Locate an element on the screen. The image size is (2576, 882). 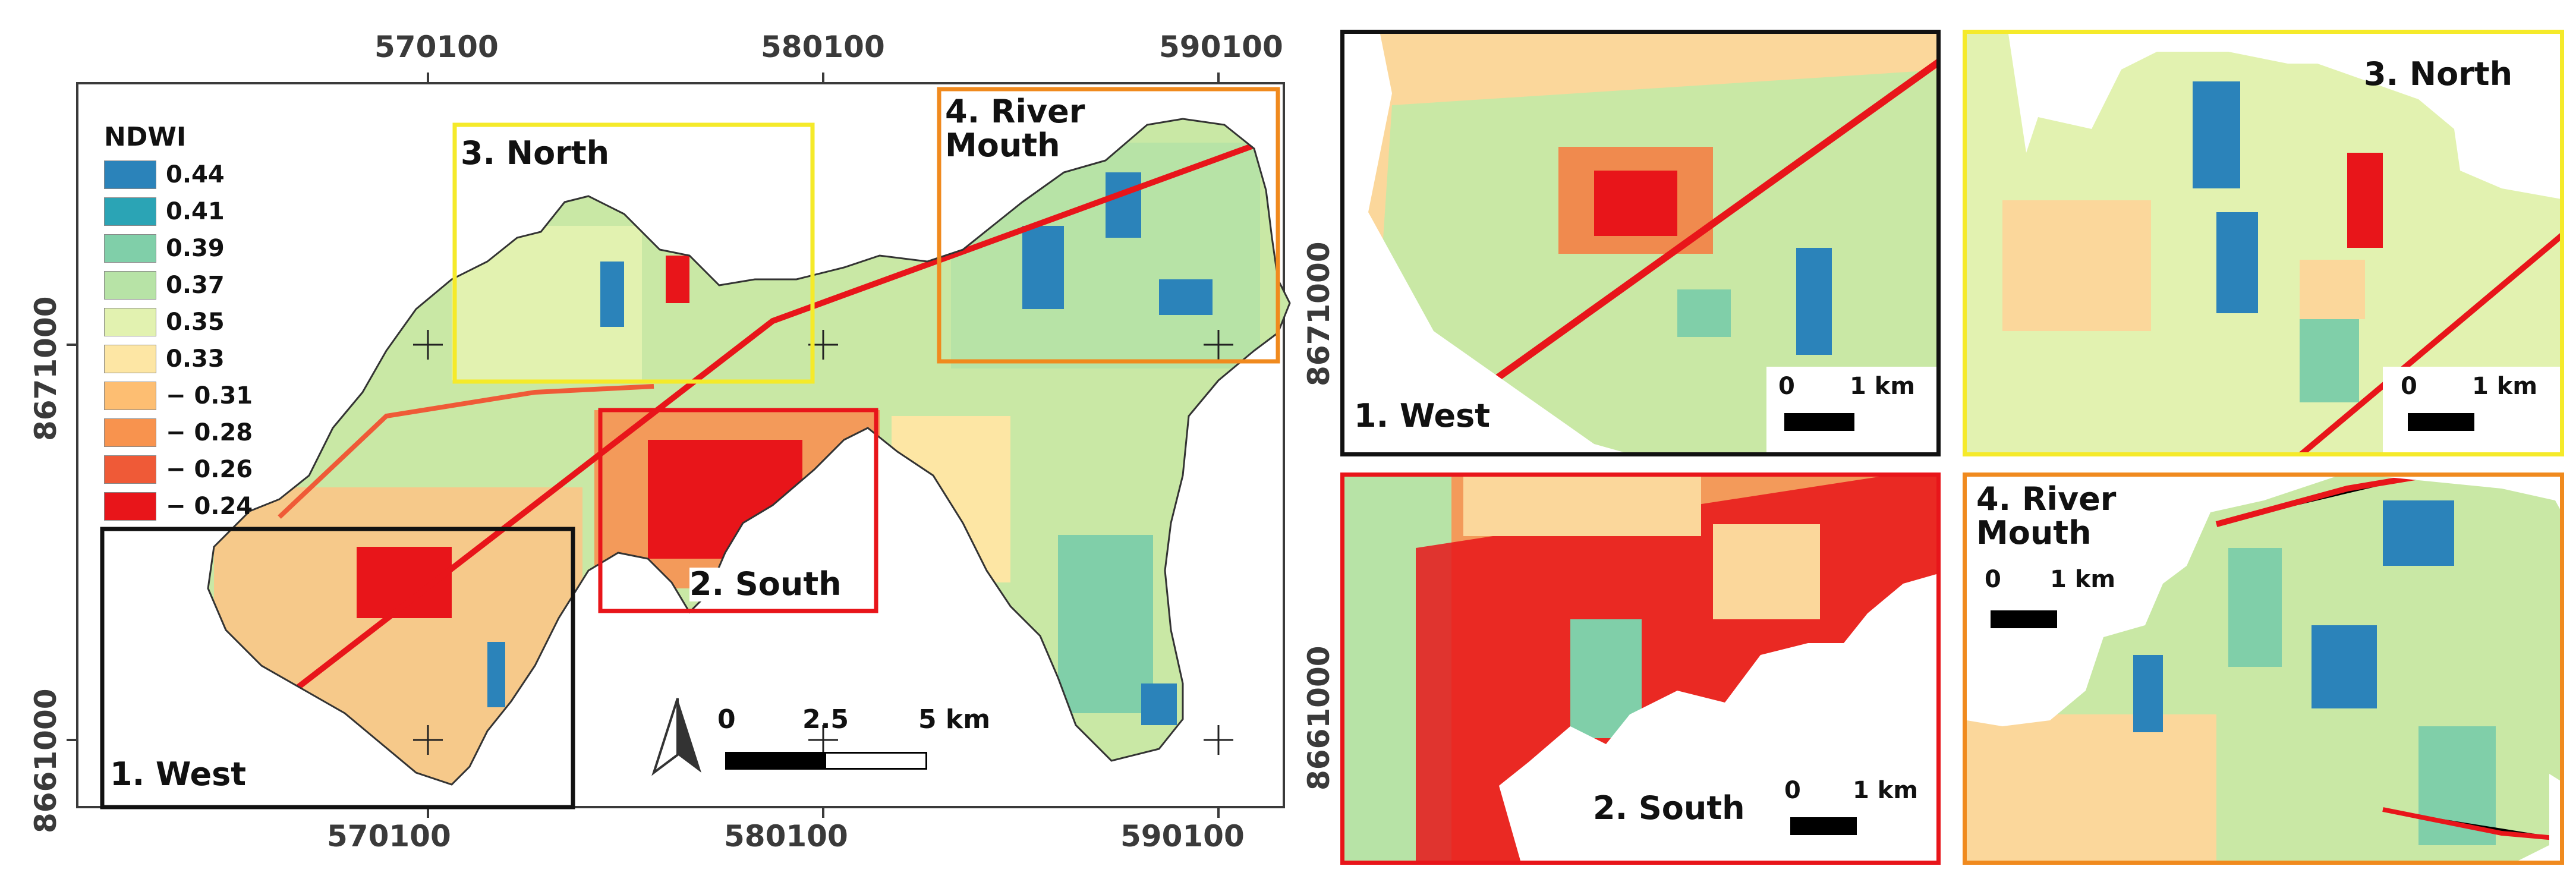
legend-label: 0.41 is located at coordinates (195, 211).